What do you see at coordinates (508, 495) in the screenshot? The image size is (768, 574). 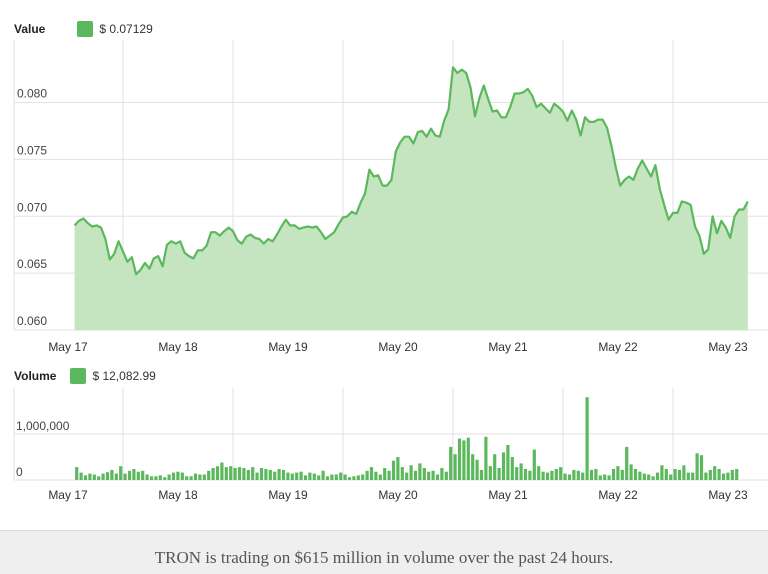 I see `volume-x-tick-label: May 21` at bounding box center [508, 495].